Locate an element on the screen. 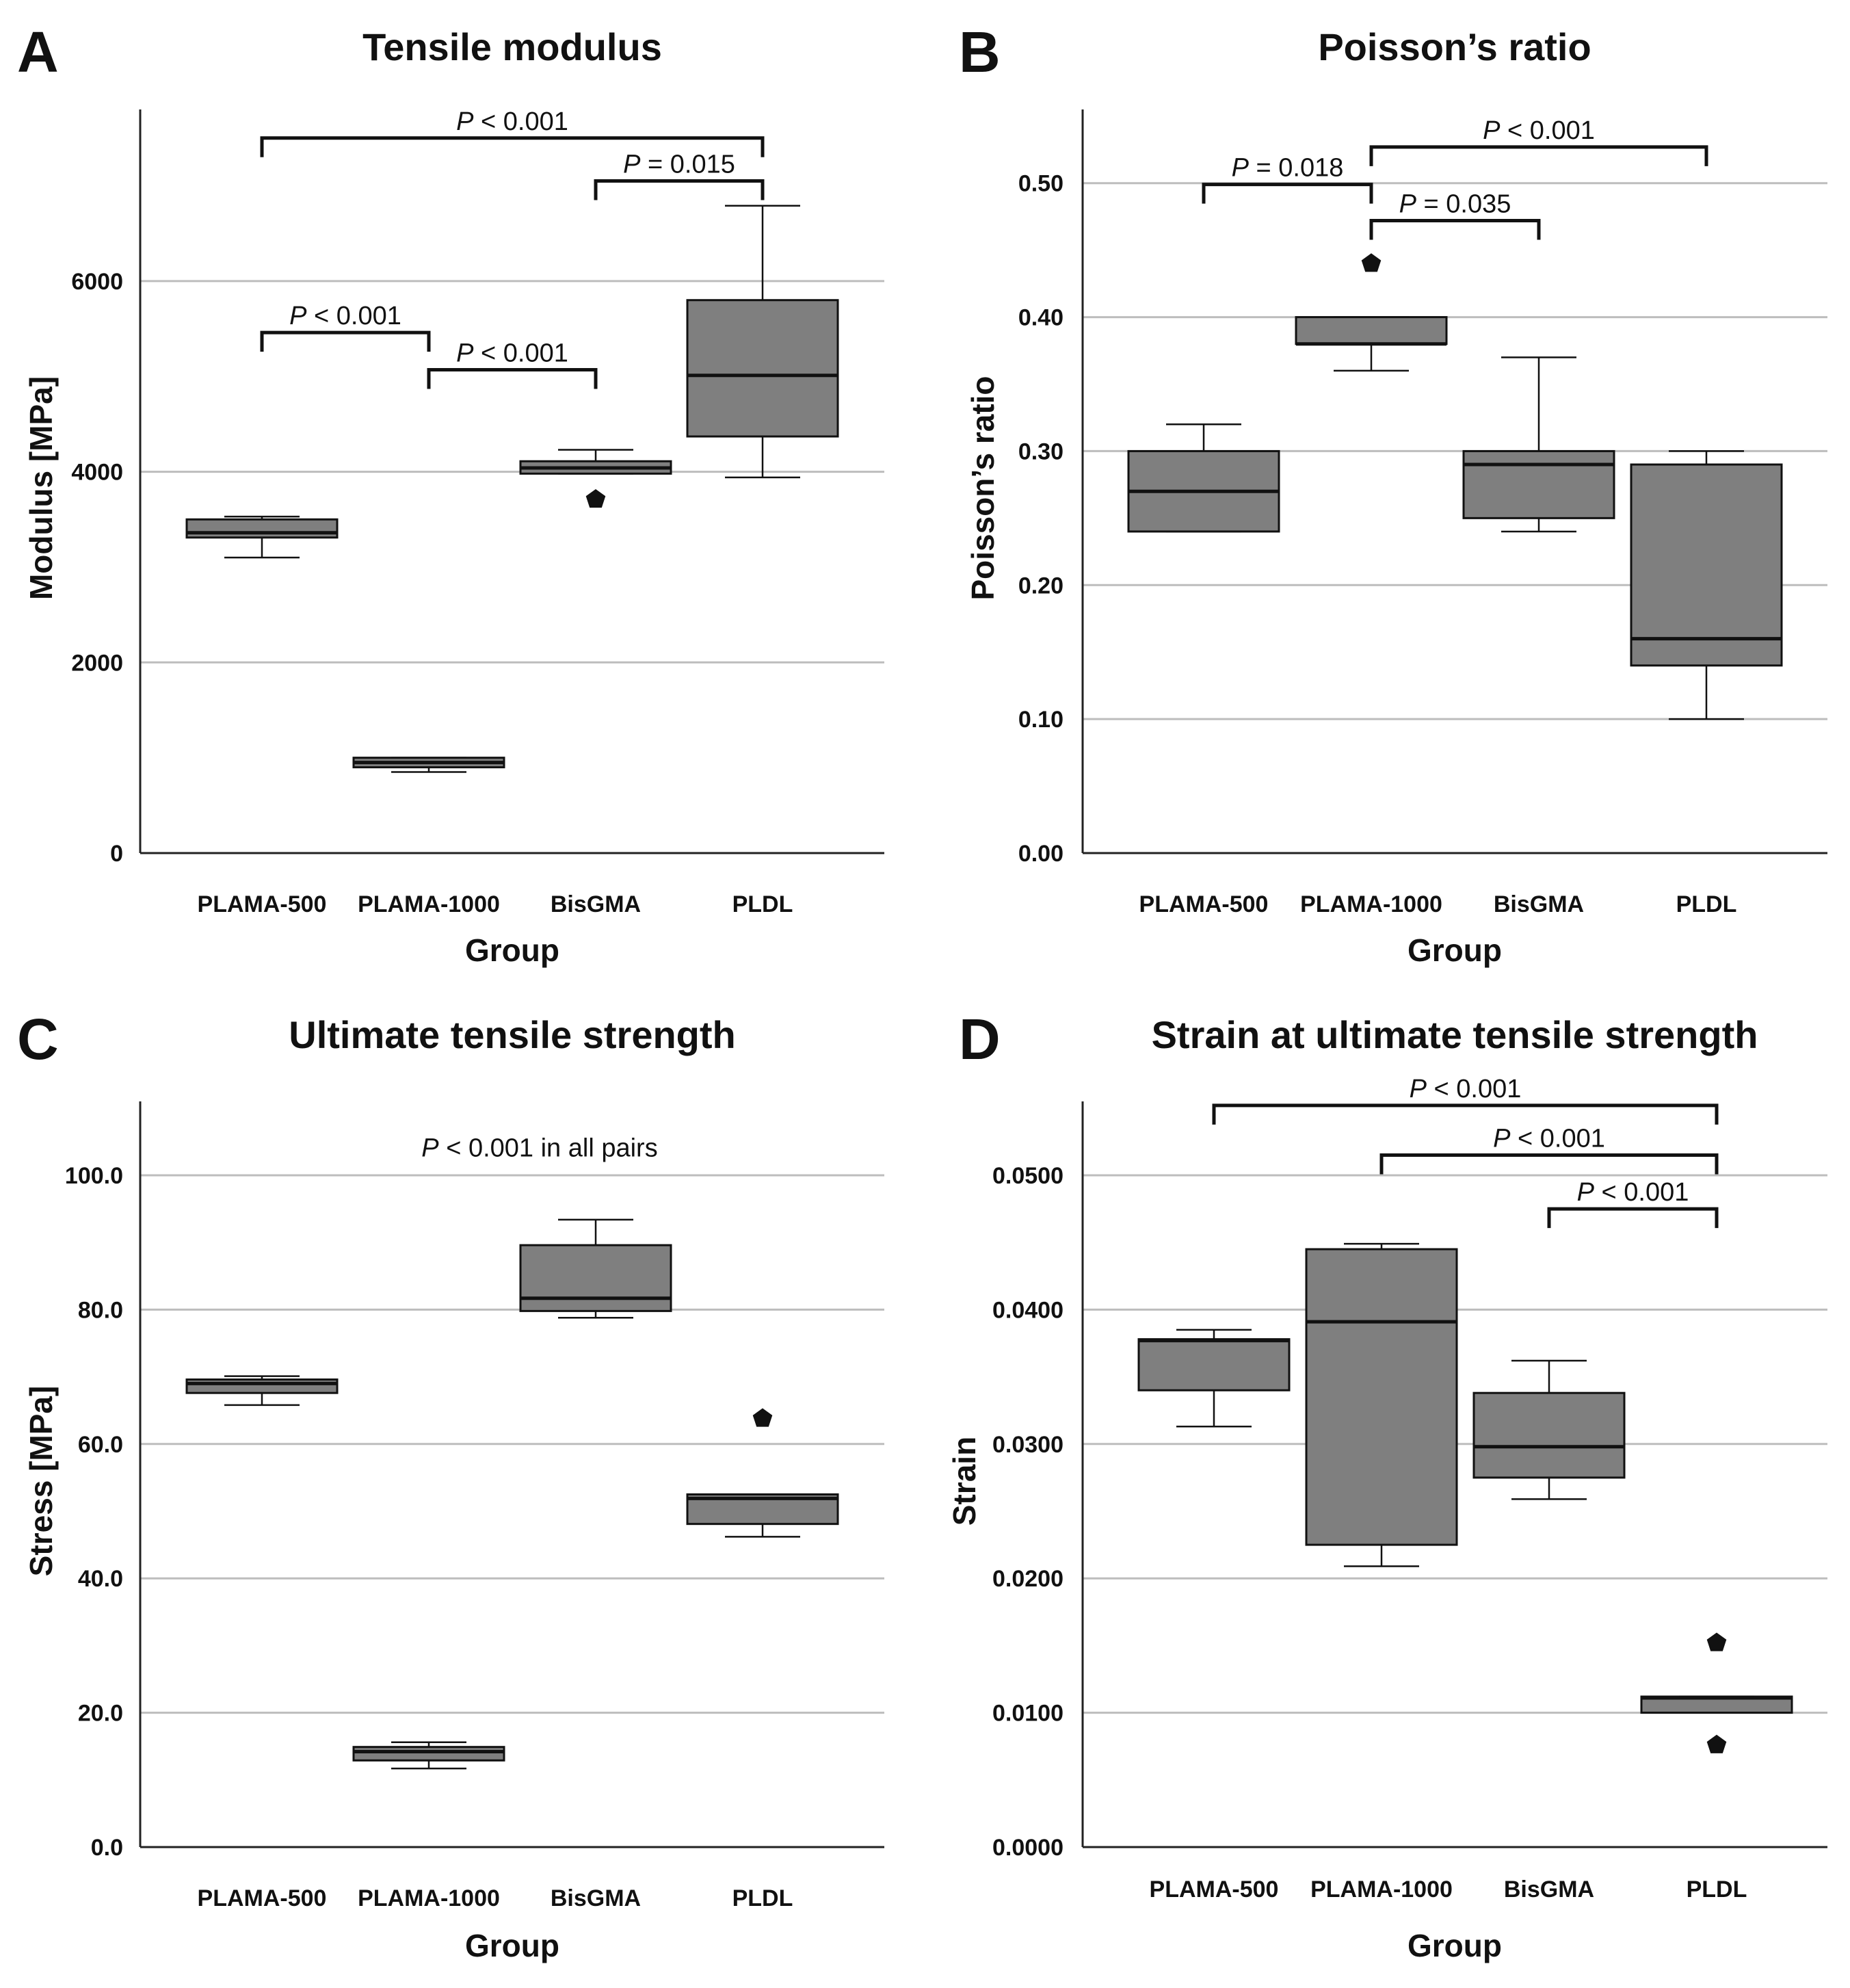 The image size is (1850, 1988). chart-title: Tensile modulus is located at coordinates (512, 47).